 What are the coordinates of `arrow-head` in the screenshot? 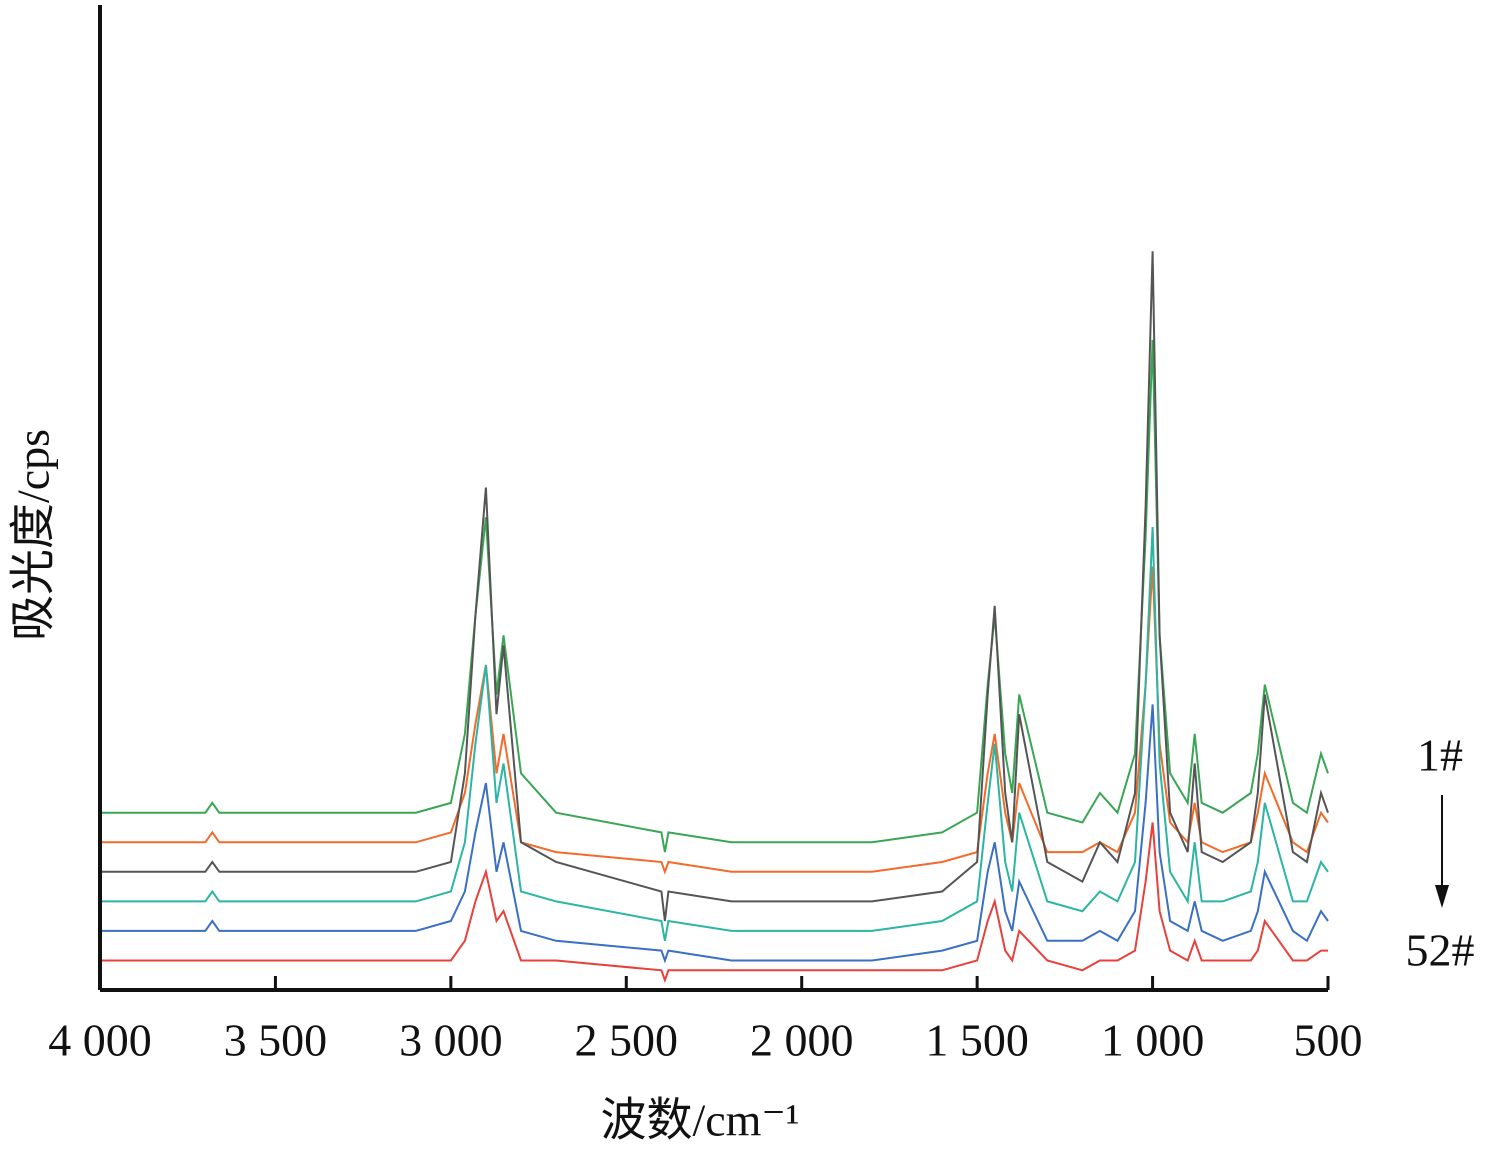 It's located at (1442, 896).